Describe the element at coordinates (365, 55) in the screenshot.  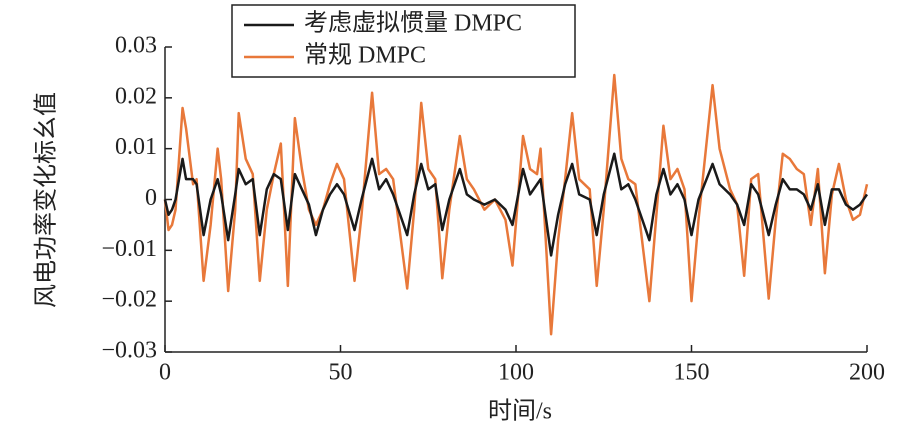
I see `legend-label: 常规 DMPC` at that location.